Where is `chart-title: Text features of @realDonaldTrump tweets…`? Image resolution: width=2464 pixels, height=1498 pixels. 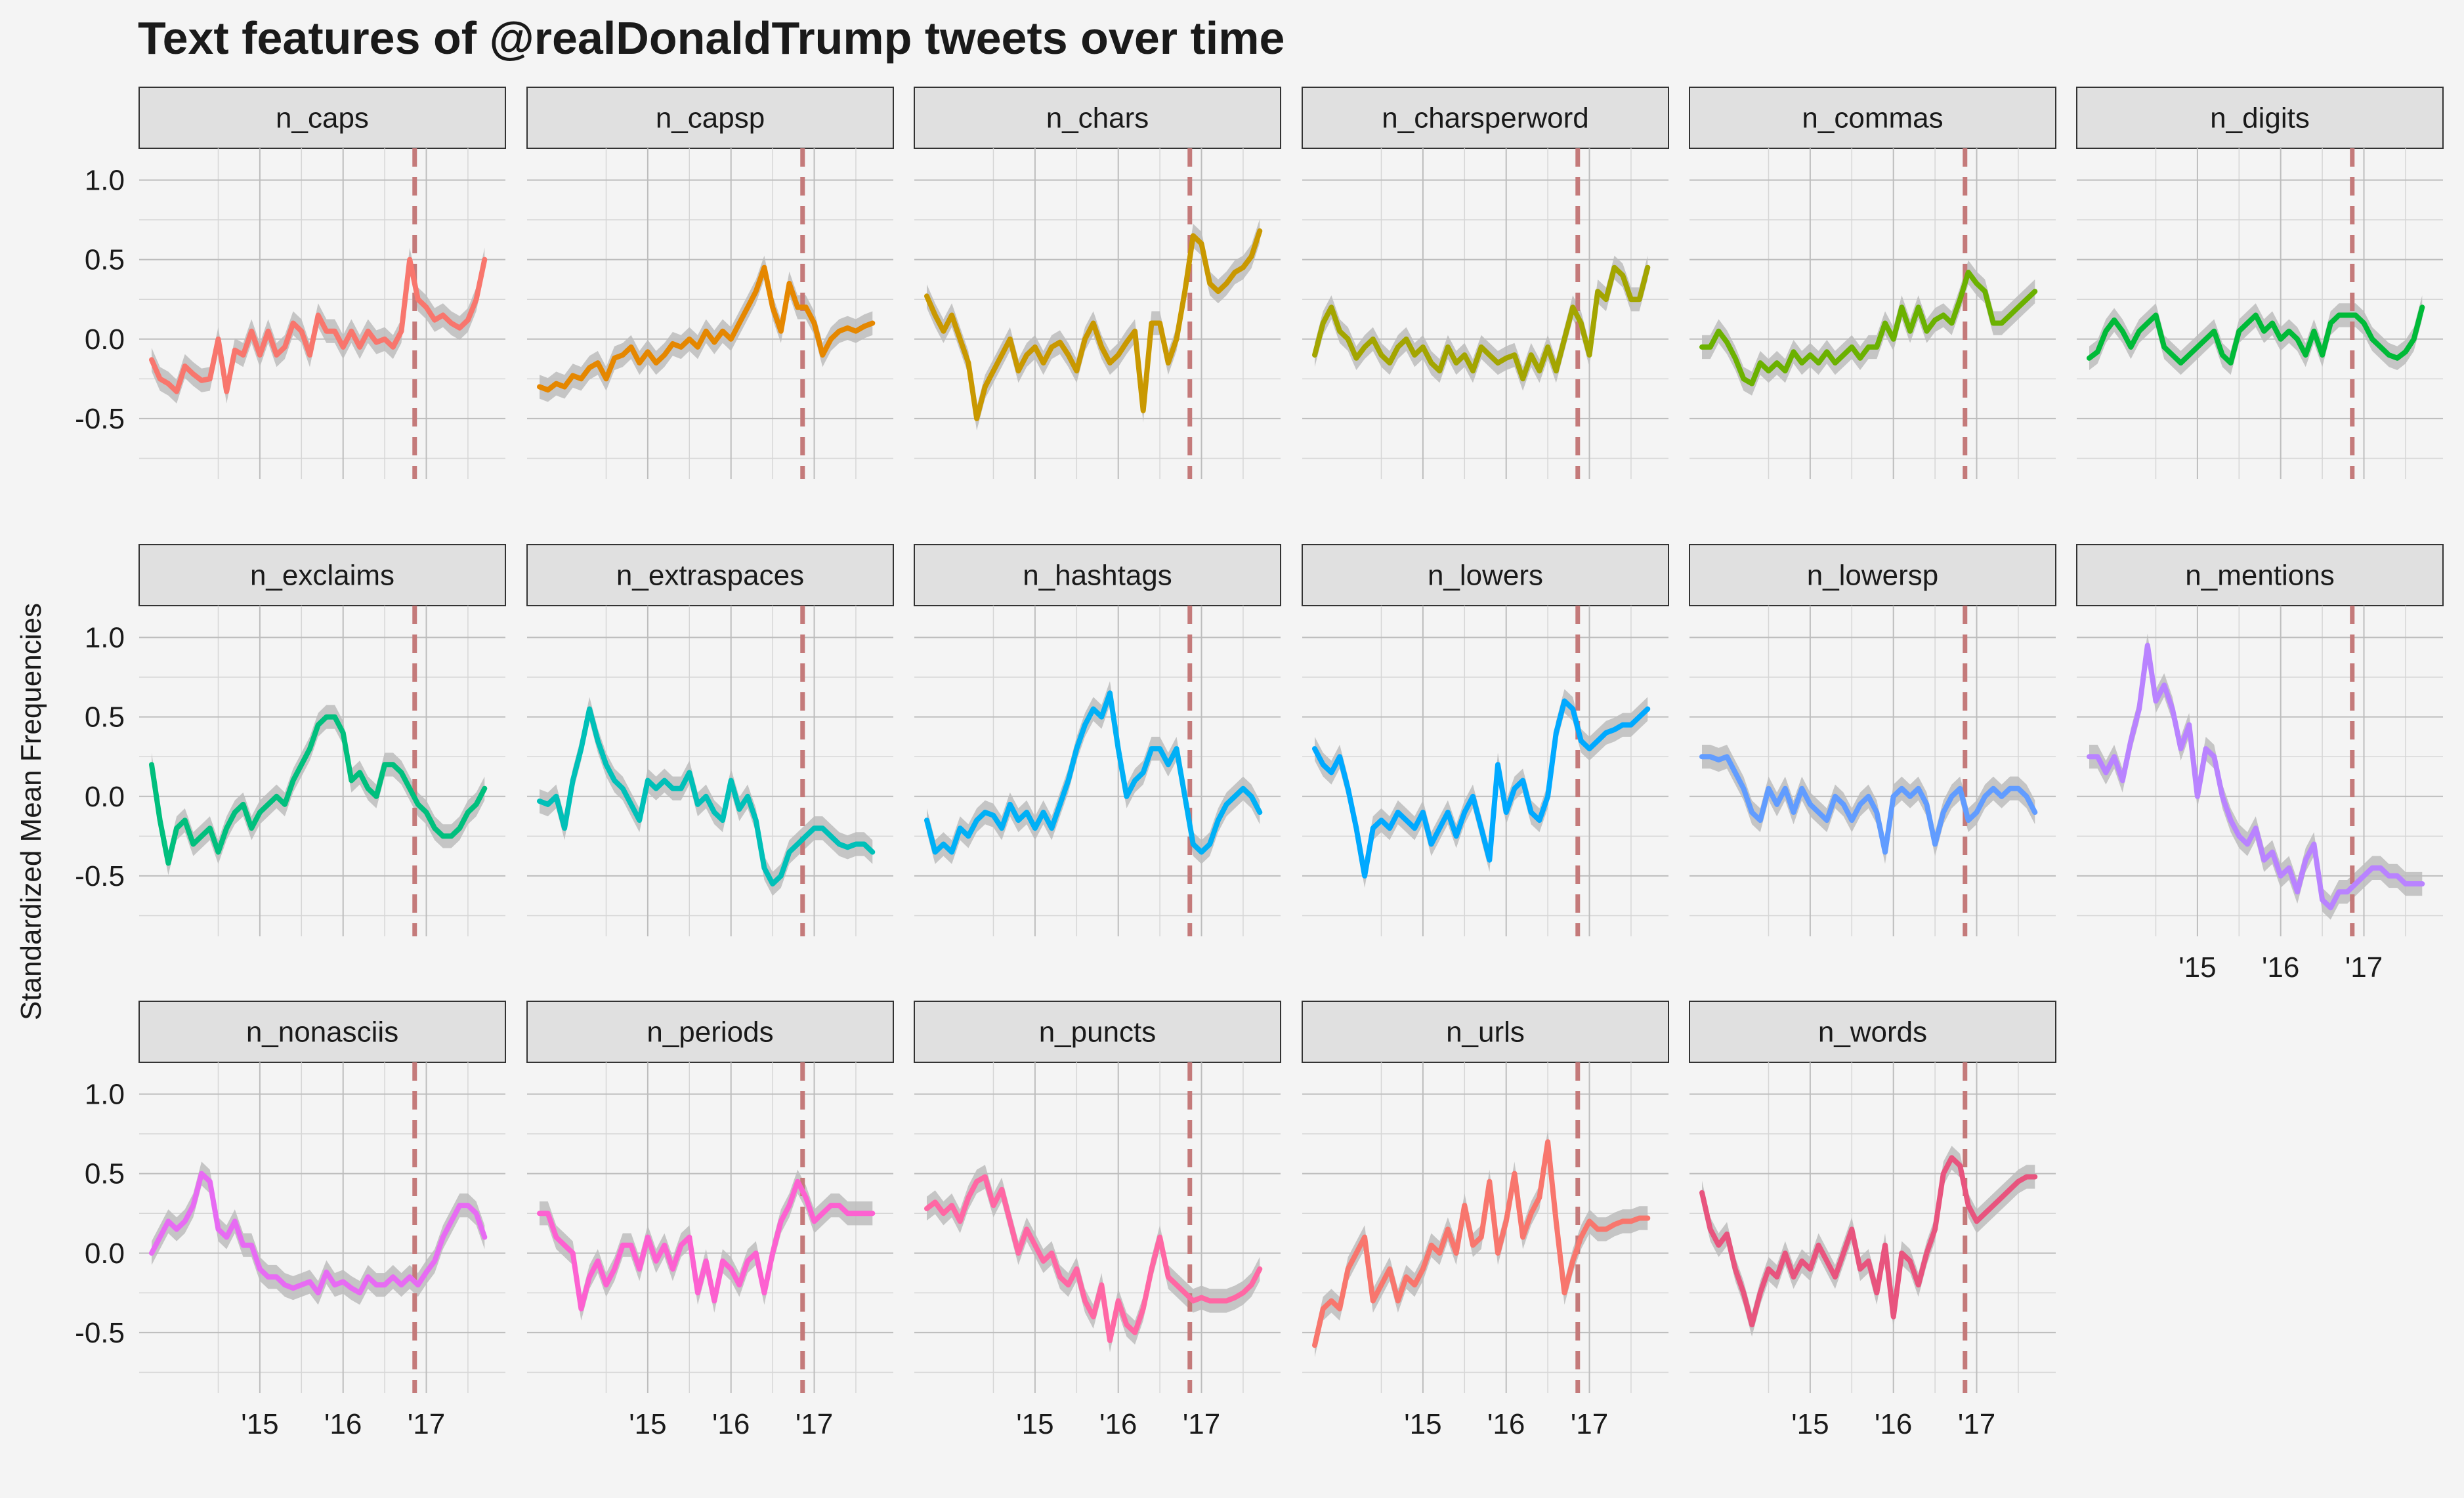 chart-title: Text features of @realDonaldTrump tweets… is located at coordinates (711, 38).